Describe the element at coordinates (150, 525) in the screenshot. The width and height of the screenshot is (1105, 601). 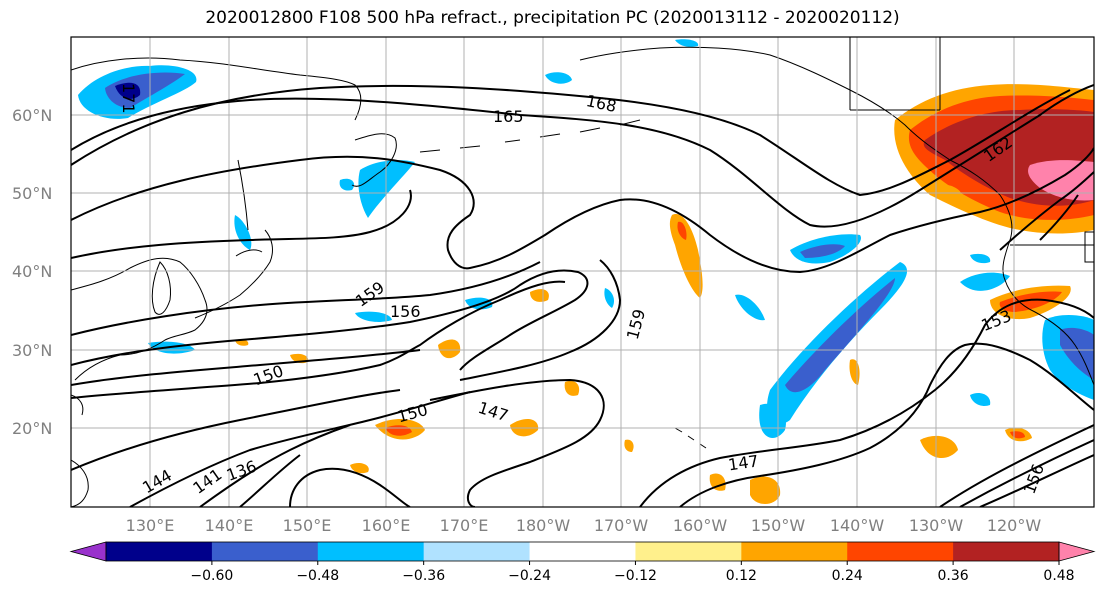
I see `lon-label: 130°E` at that location.